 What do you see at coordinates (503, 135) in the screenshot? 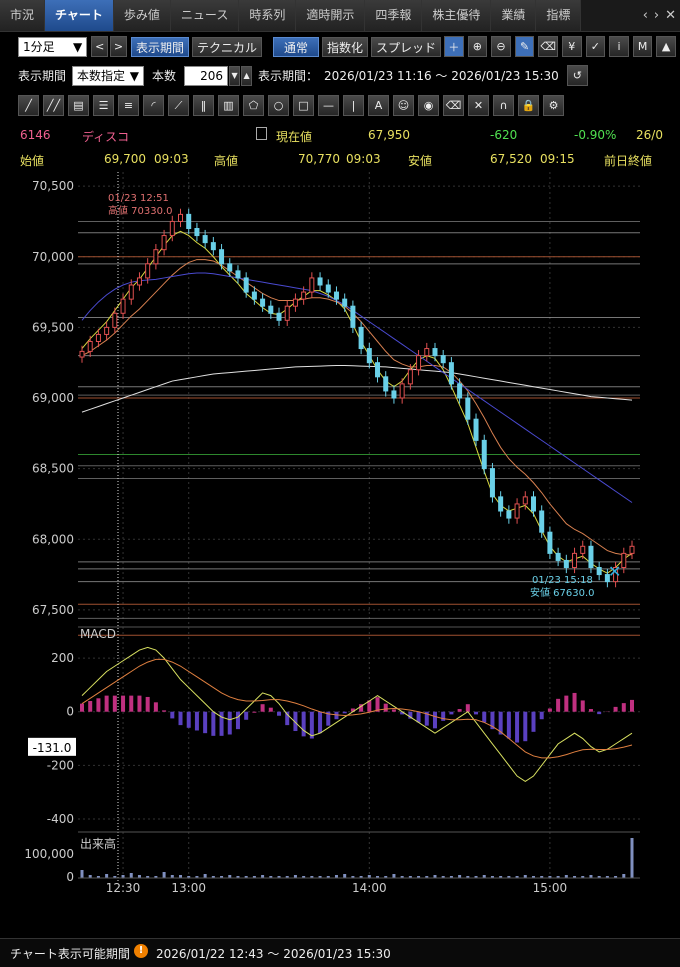
I see `change-value: -620` at bounding box center [503, 135].